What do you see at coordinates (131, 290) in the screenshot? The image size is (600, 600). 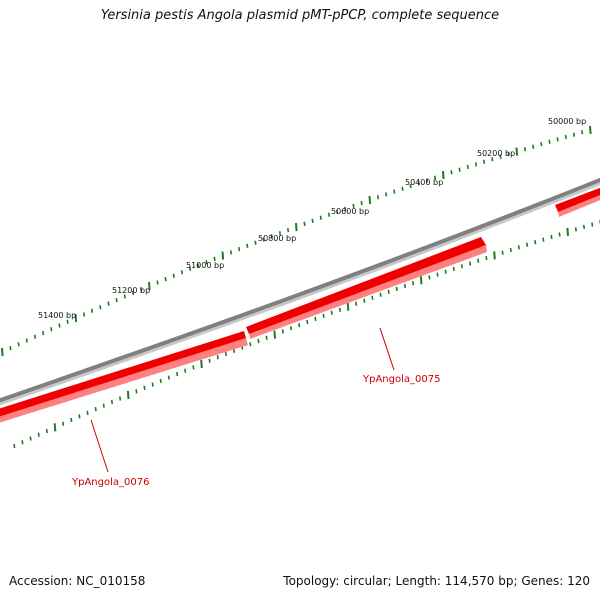 I see `scale-label-51200: 51200 bp` at bounding box center [131, 290].